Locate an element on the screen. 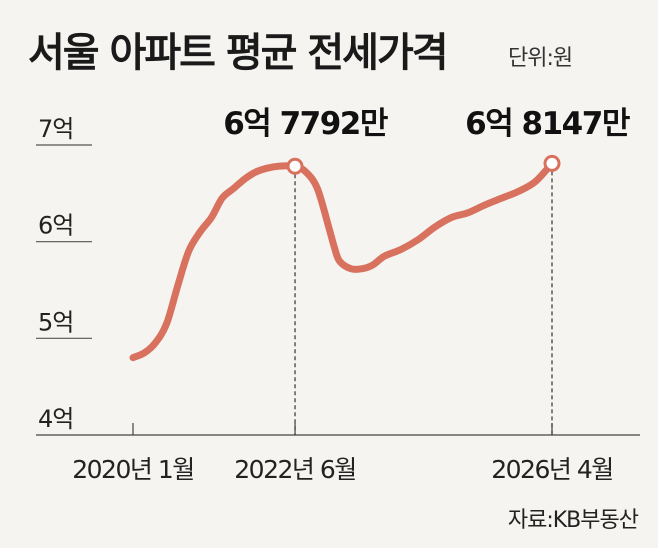  annotation-labels: 6억 7792만 6억 8147만 is located at coordinates (427, 124).